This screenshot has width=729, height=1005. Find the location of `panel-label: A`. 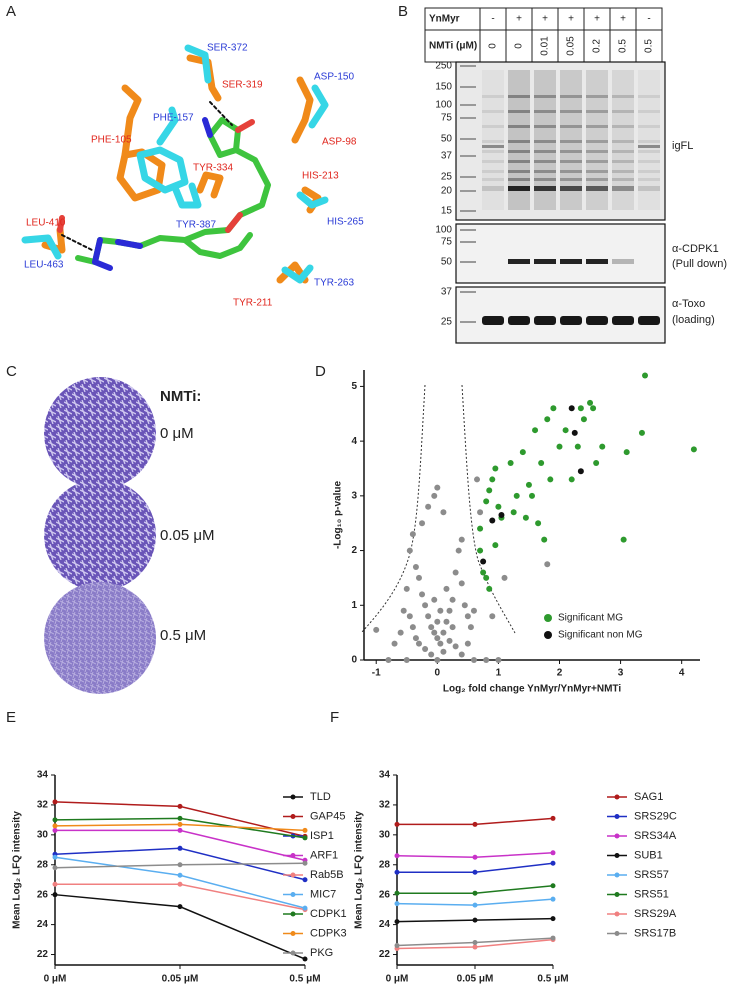

panel-label: A is located at coordinates (11, 11).